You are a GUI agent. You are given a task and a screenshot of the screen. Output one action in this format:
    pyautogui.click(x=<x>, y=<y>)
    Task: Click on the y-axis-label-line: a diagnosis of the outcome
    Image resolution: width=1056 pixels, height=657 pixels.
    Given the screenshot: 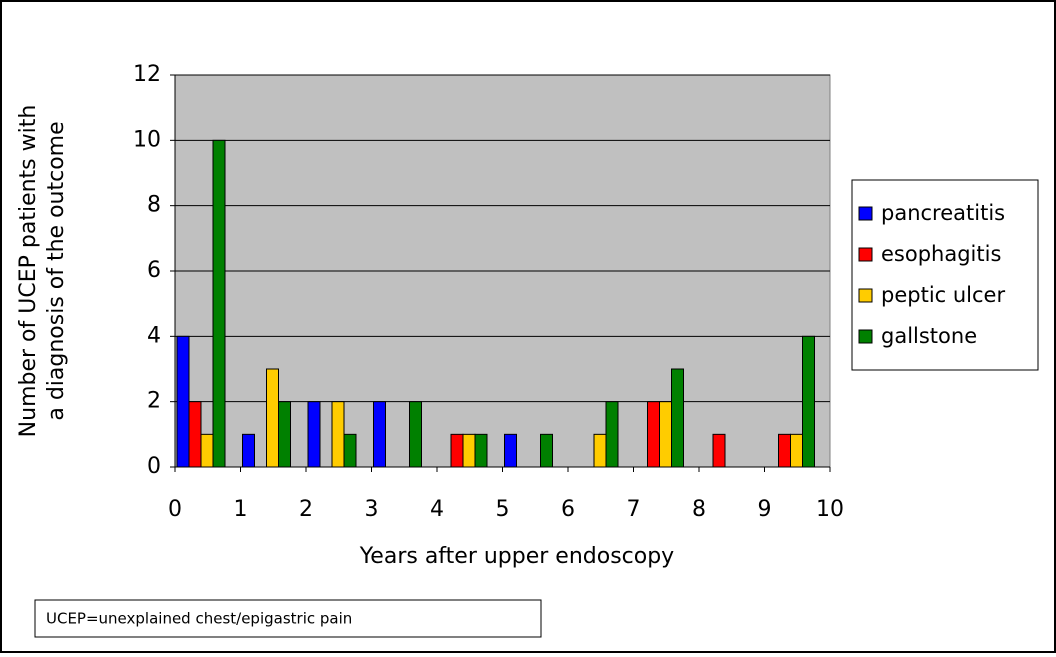 What is the action you would take?
    pyautogui.click(x=56, y=270)
    